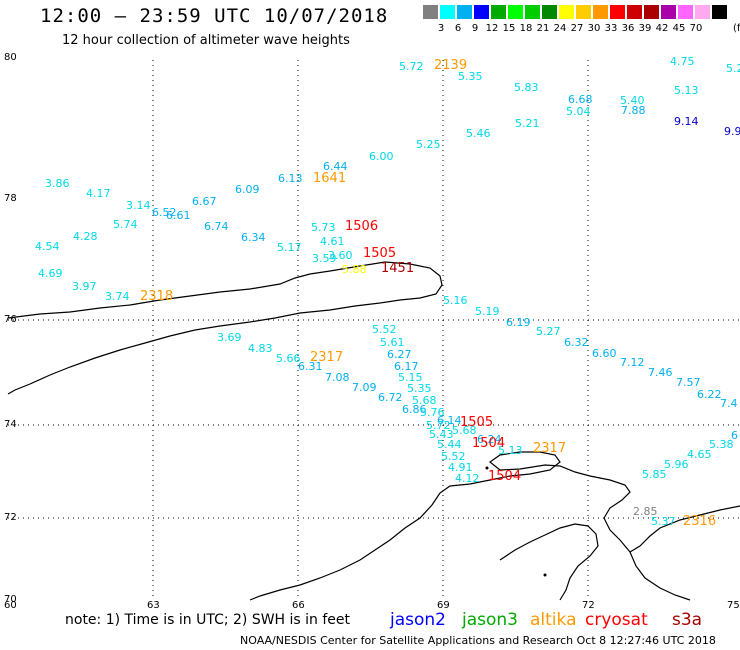 The height and width of the screenshot is (650, 740). What do you see at coordinates (98, 193) in the screenshot?
I see `wave-height-value: 4.17` at bounding box center [98, 193].